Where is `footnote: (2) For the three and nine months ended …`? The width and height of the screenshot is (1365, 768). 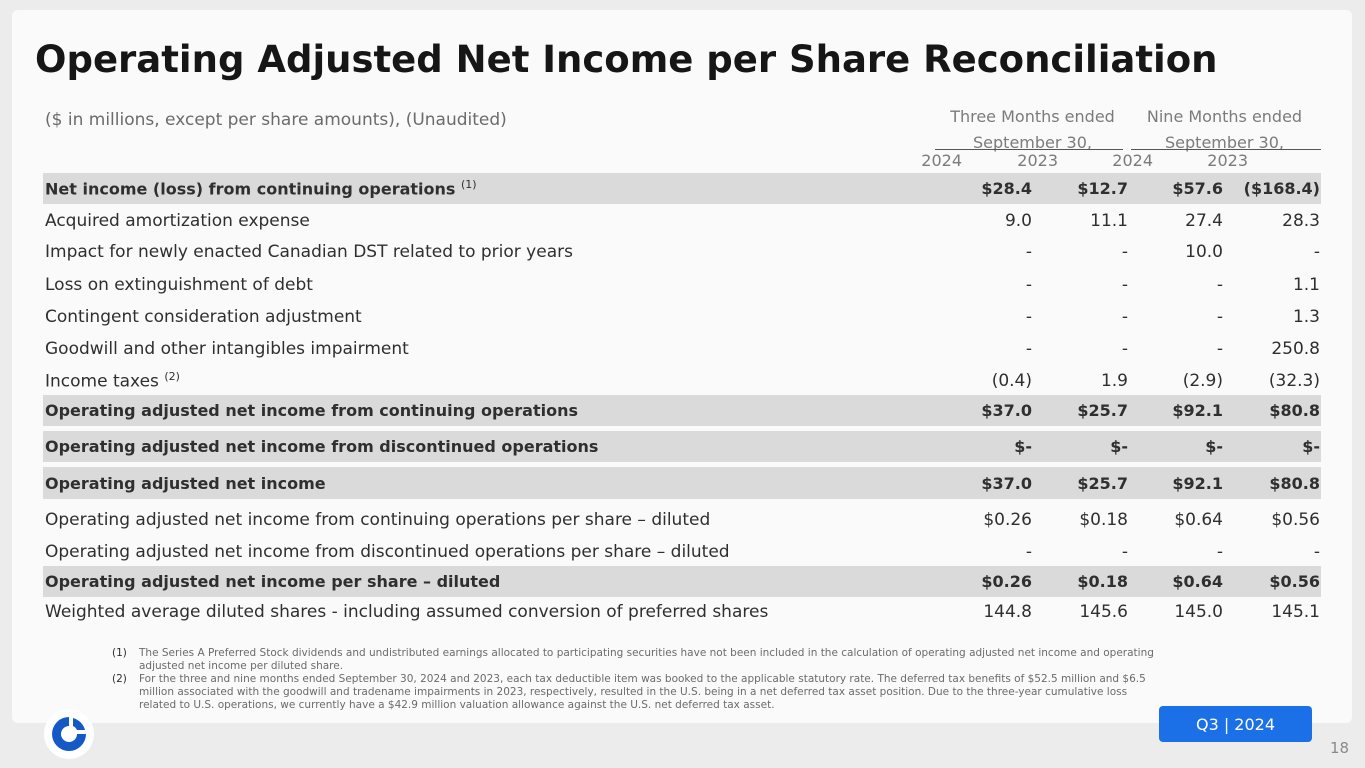 footnote: (2) For the three and nine months ended … is located at coordinates (637, 692).